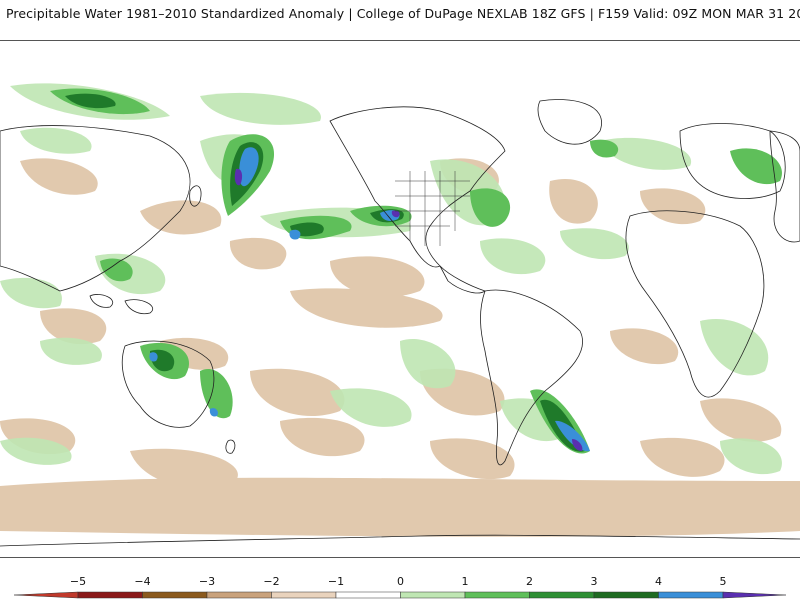 This screenshot has width=800, height=600. Describe the element at coordinates (465, 581) in the screenshot. I see `colorbar-tick-label: 1` at that location.